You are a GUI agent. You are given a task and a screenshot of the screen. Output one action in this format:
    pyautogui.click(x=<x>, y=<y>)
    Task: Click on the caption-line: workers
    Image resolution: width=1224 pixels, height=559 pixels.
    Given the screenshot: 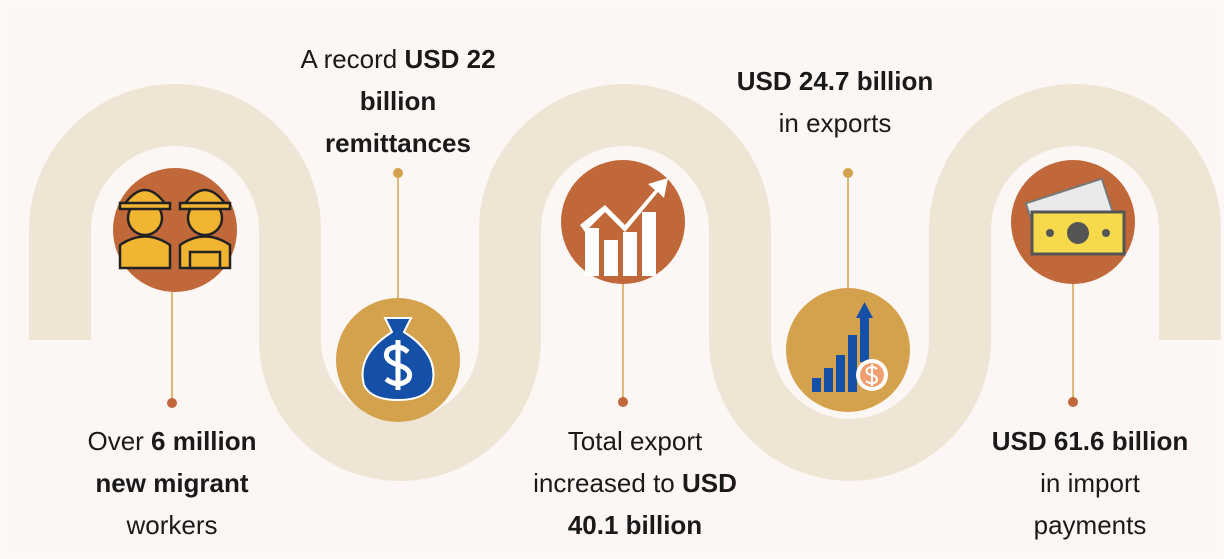 What is the action you would take?
    pyautogui.click(x=172, y=525)
    